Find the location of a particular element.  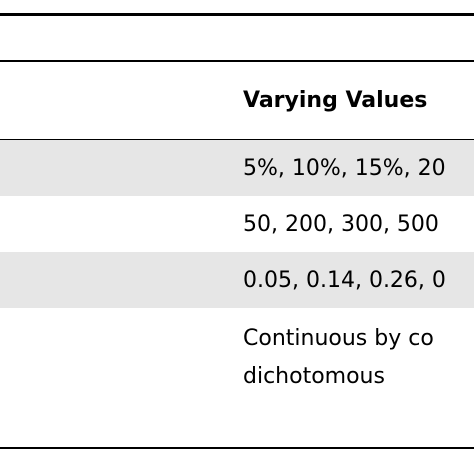

header-bottom-rule is located at coordinates (237, 139).